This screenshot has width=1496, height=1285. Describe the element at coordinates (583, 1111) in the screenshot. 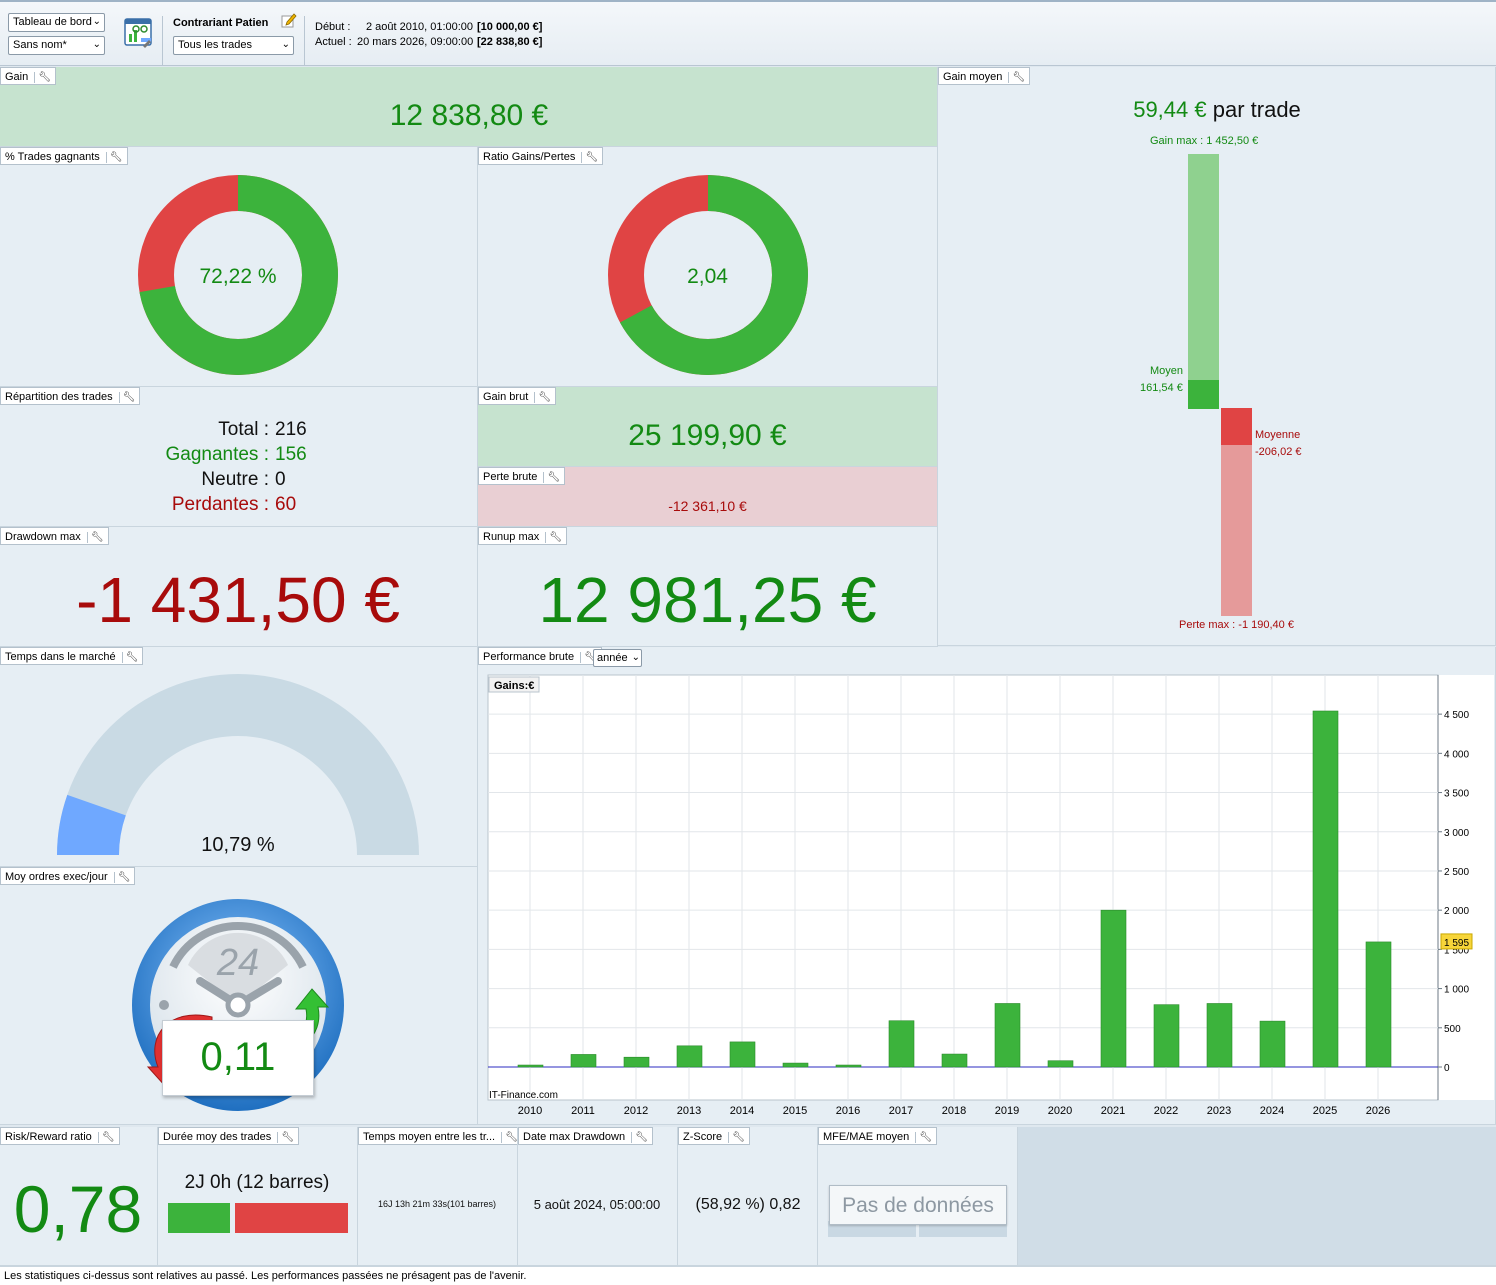

I see `x-tick-label-2011: 2011` at that location.